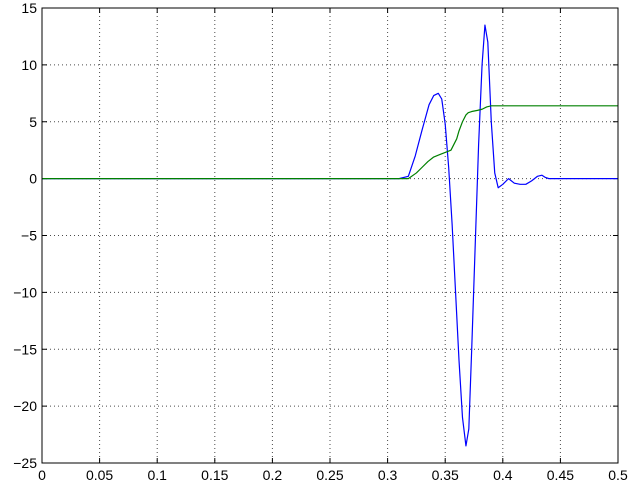  I want to click on x-tick-label: 0.15, so click(214, 475).